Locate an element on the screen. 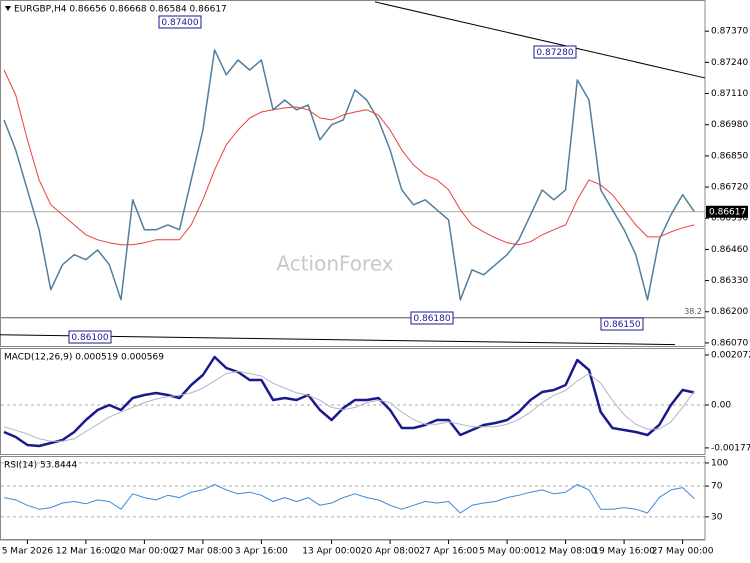  price-label: 0.86150 is located at coordinates (621, 325).